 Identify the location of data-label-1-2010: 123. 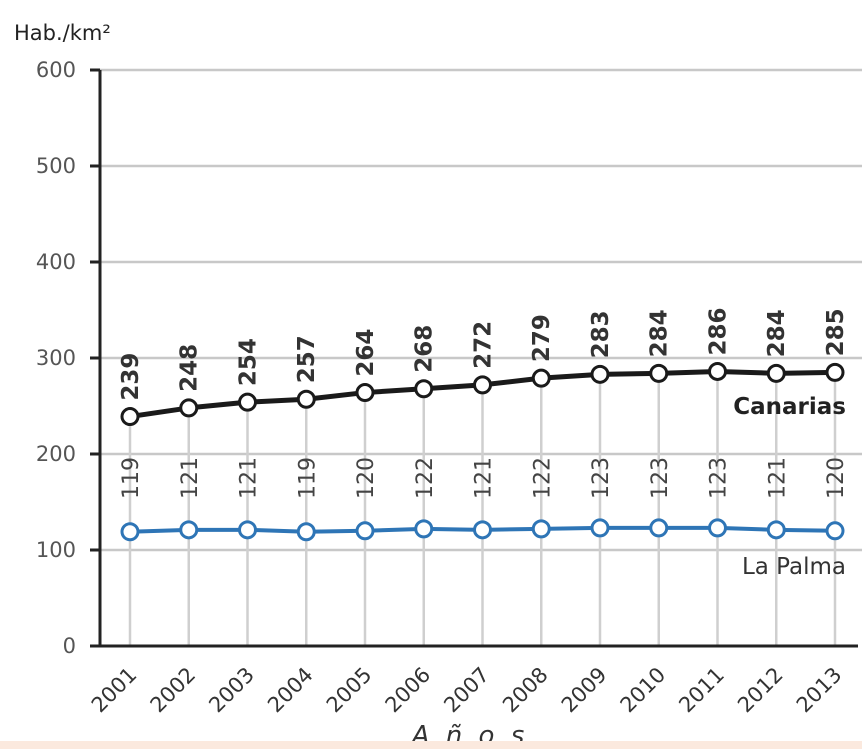
(660, 478).